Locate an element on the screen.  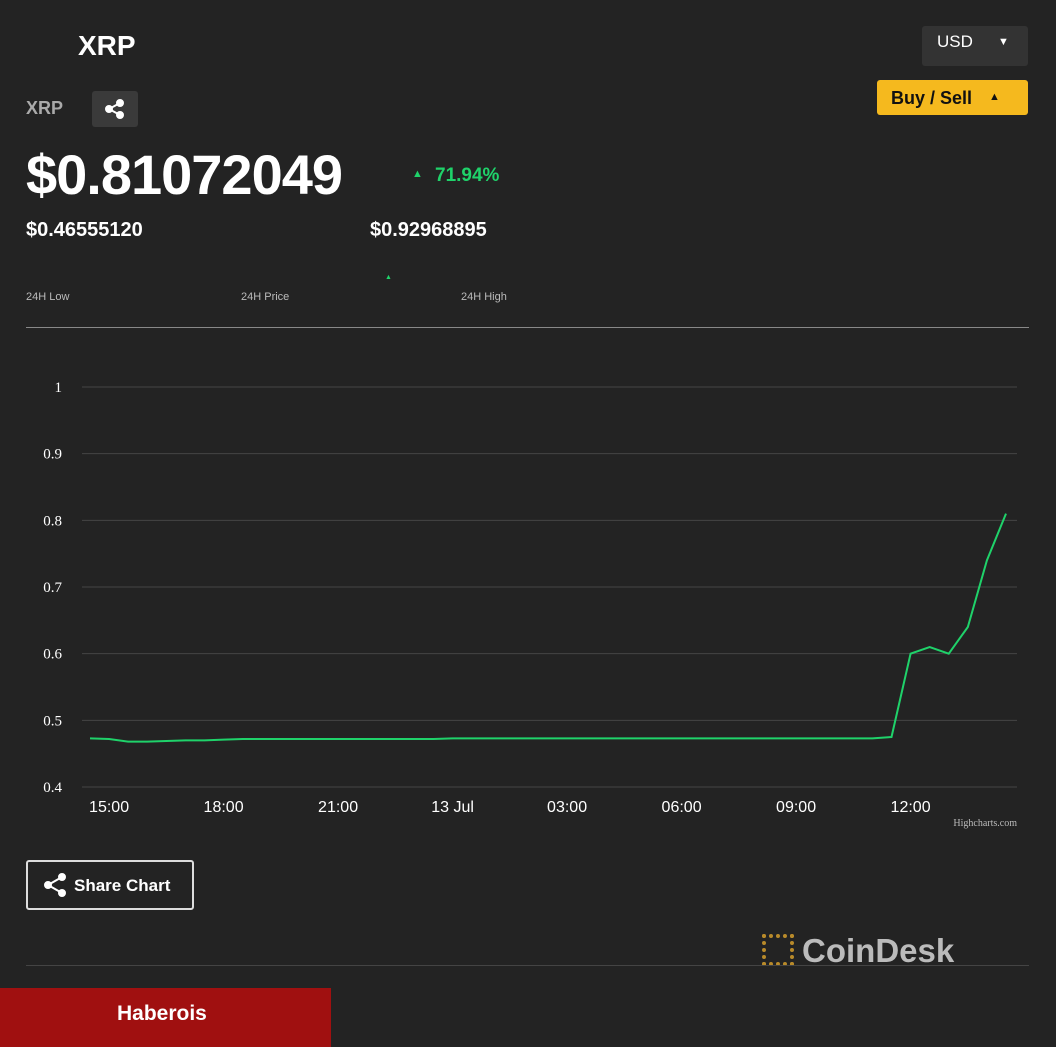
y-tick-label: 0.9 is located at coordinates (52, 455).